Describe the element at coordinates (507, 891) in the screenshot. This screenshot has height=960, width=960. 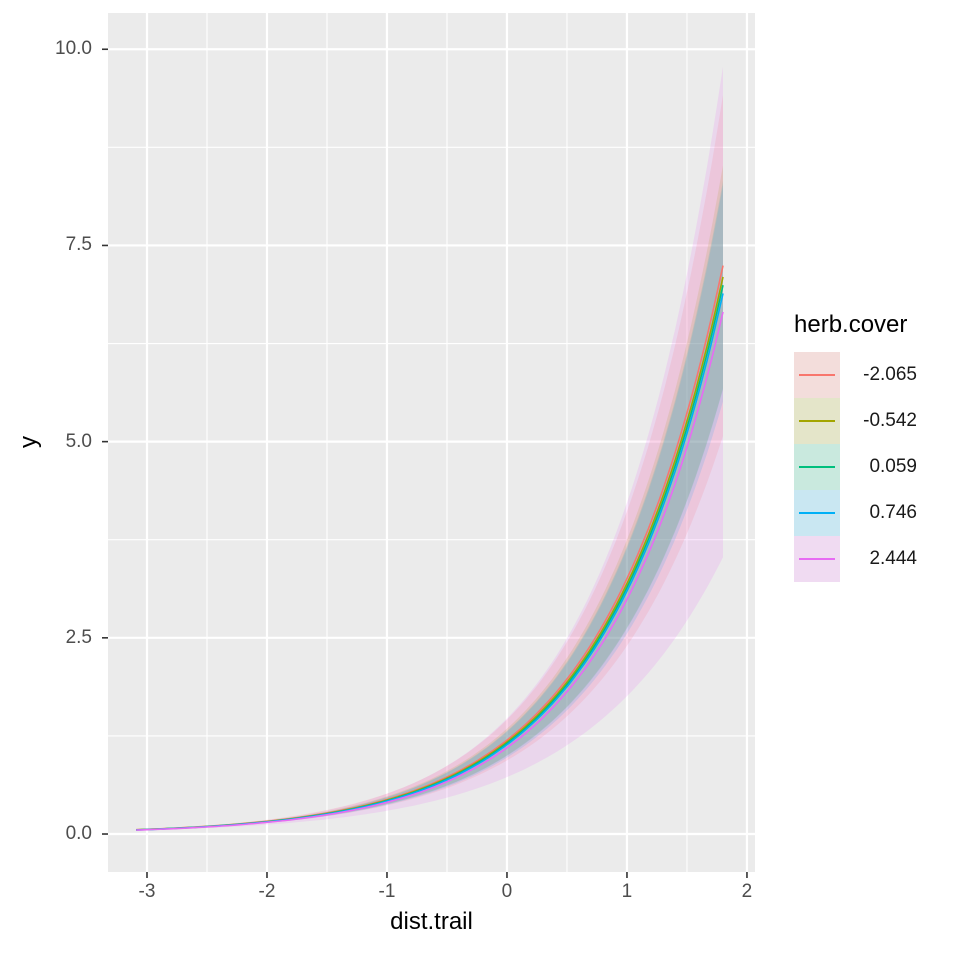
I see `x-tick-label: 0` at that location.